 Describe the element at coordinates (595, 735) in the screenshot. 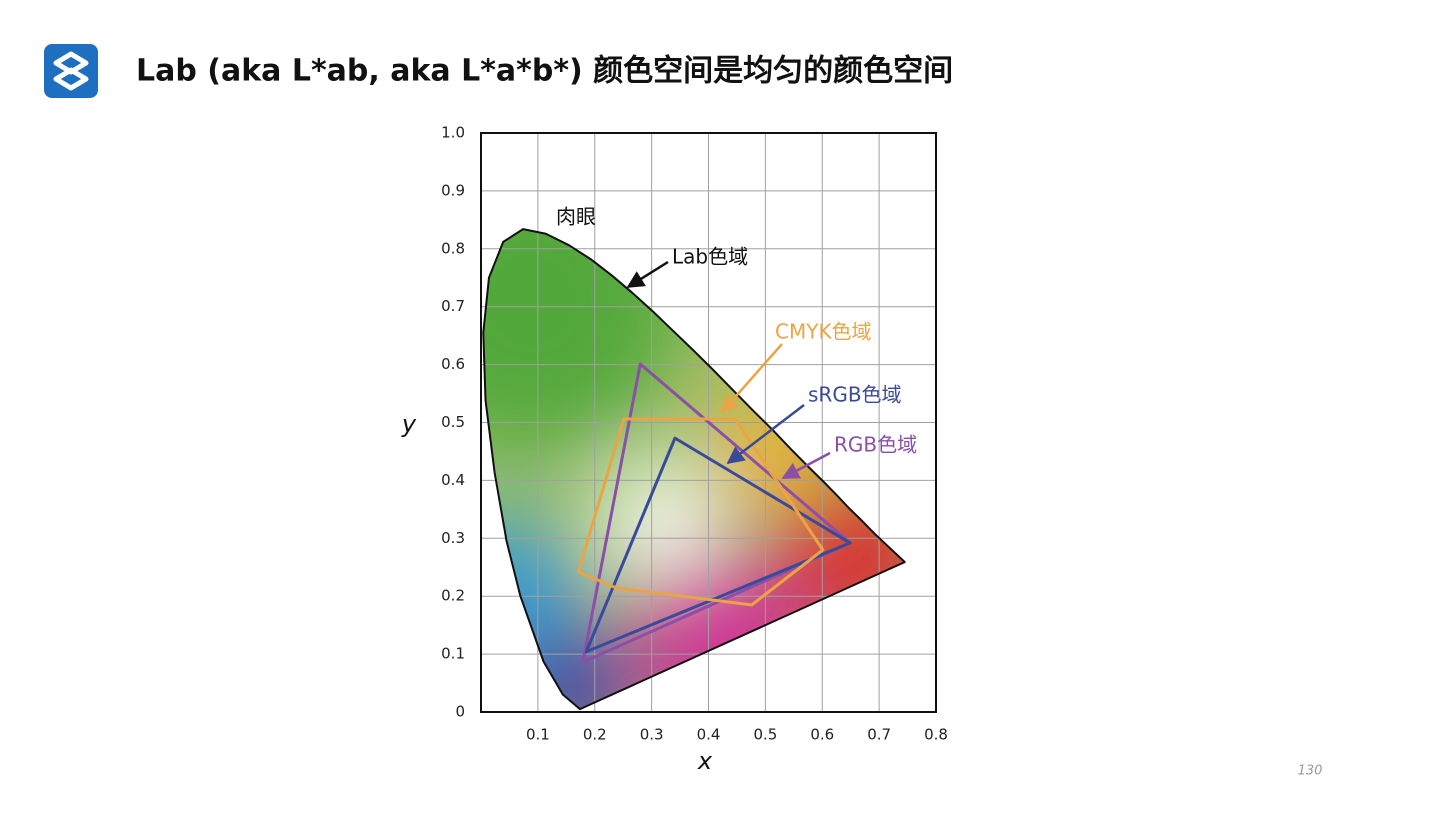

I see `x-tick-label: 0.2` at that location.